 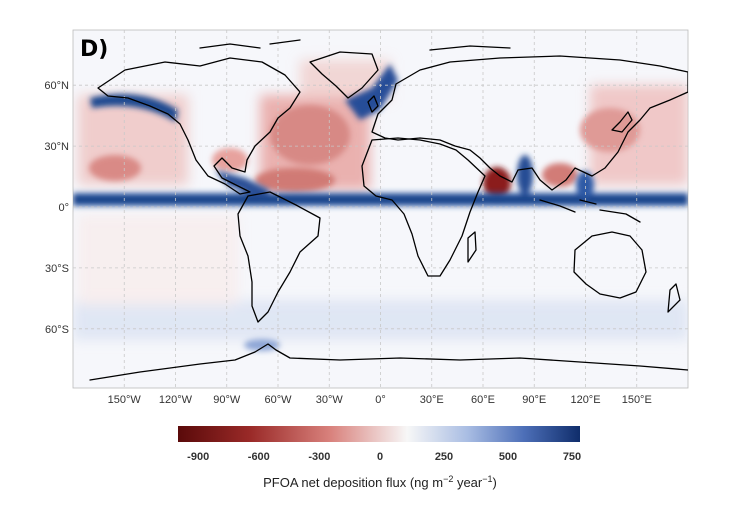 What do you see at coordinates (610, 130) in the screenshot?
I see `flux-nw-pacific` at bounding box center [610, 130].